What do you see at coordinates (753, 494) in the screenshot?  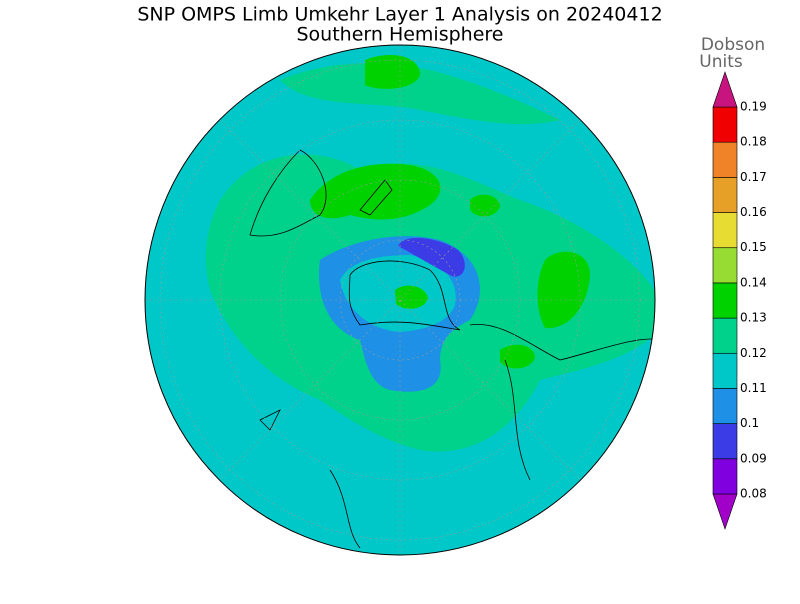 I see `colorbar-tick-label: 0.08` at bounding box center [753, 494].